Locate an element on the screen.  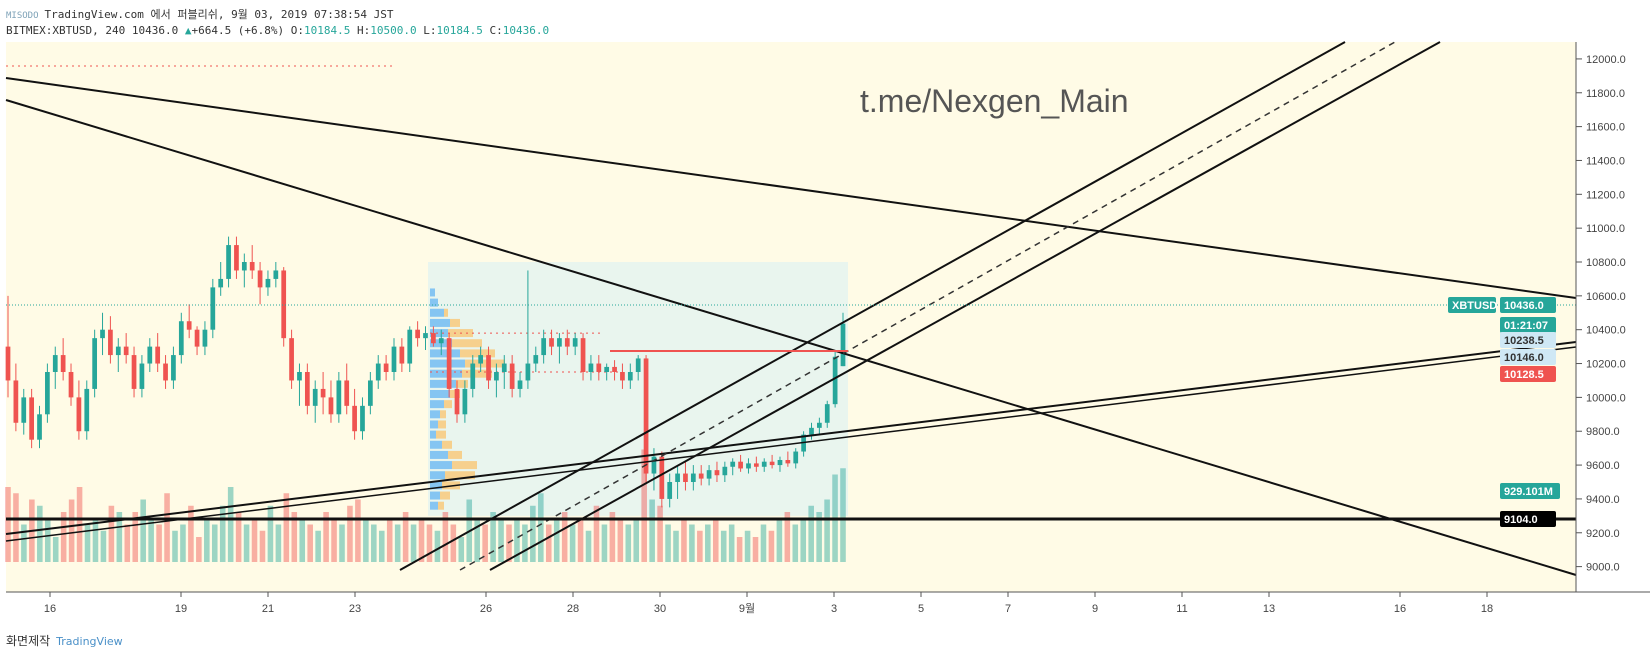
watermark-text: t.me/Nexgen_Main is located at coordinates (994, 101).